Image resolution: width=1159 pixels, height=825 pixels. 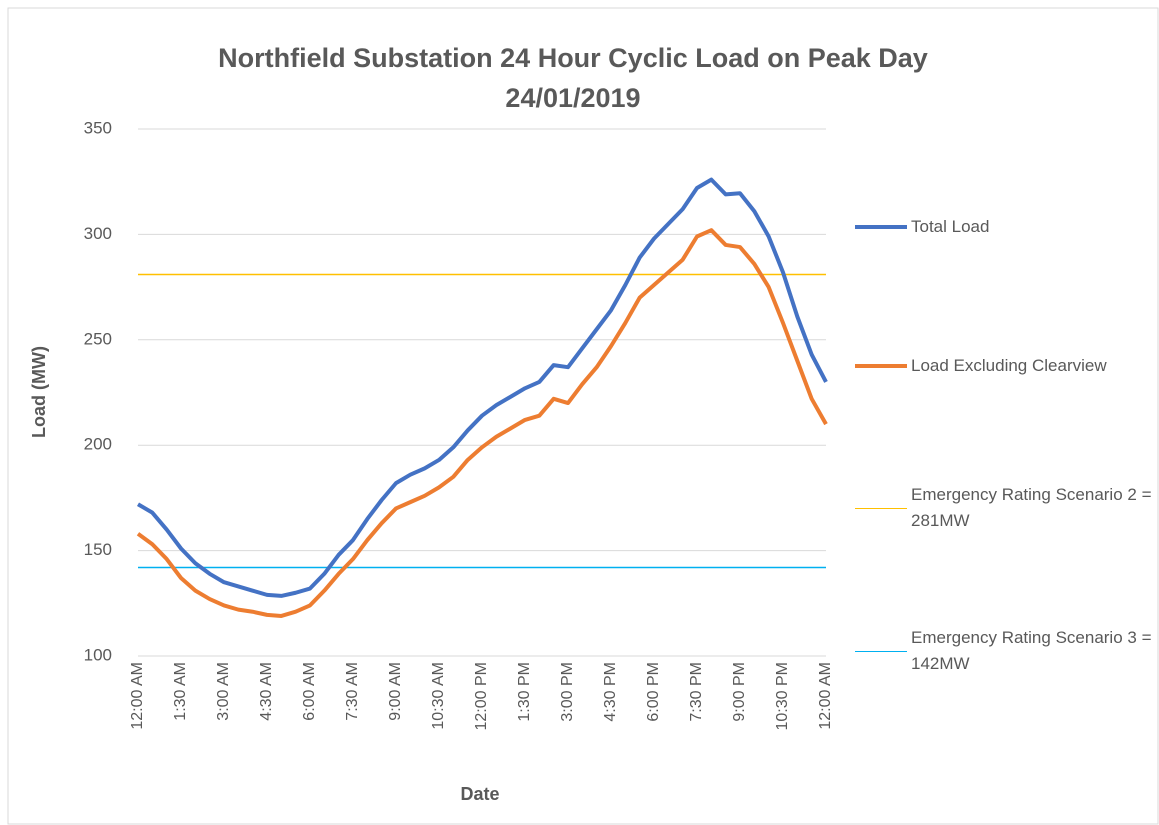 I want to click on legend-label: Total Load, so click(x=950, y=226).